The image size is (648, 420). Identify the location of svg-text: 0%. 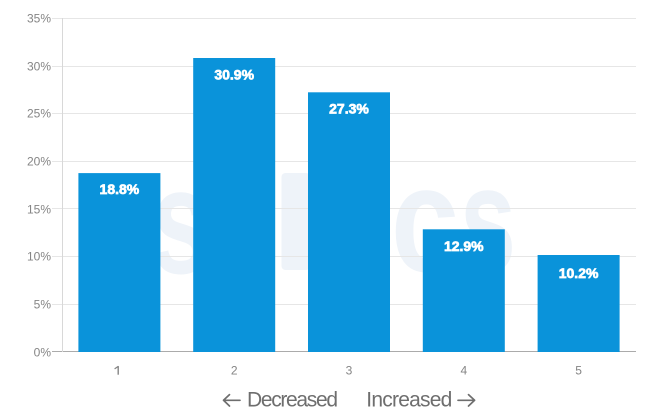
(43, 353).